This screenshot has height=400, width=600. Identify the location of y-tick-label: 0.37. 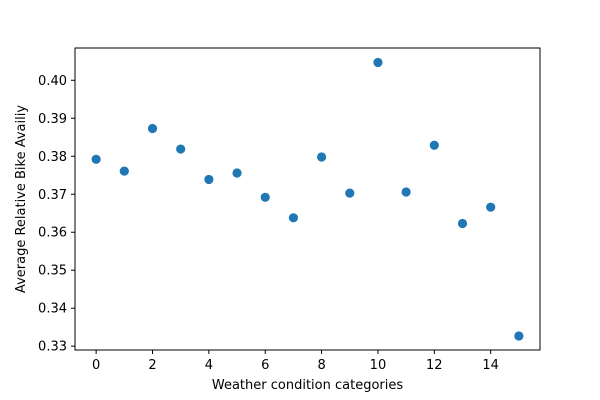
(52, 195).